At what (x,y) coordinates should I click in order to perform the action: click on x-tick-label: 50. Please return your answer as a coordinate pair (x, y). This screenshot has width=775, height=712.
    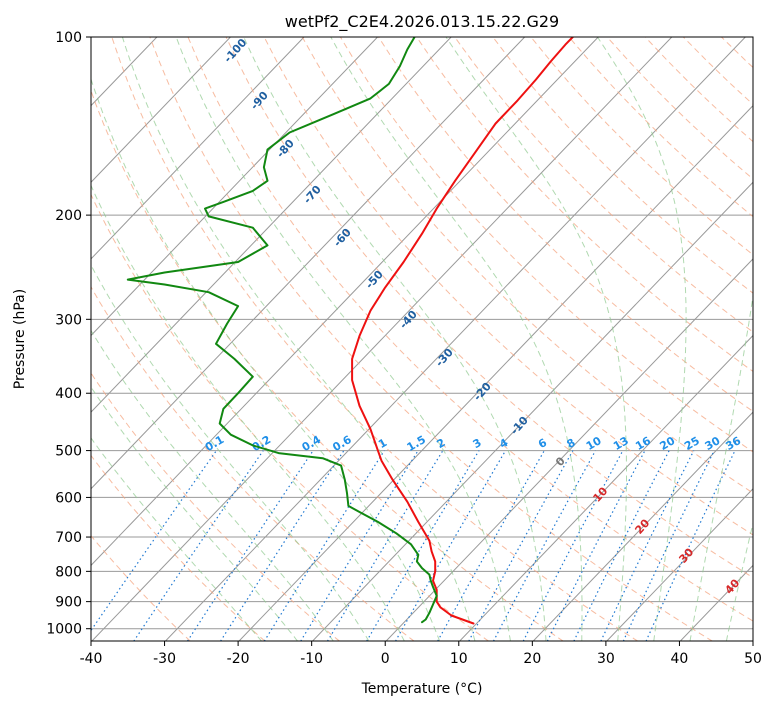
    Looking at the image, I should click on (753, 659).